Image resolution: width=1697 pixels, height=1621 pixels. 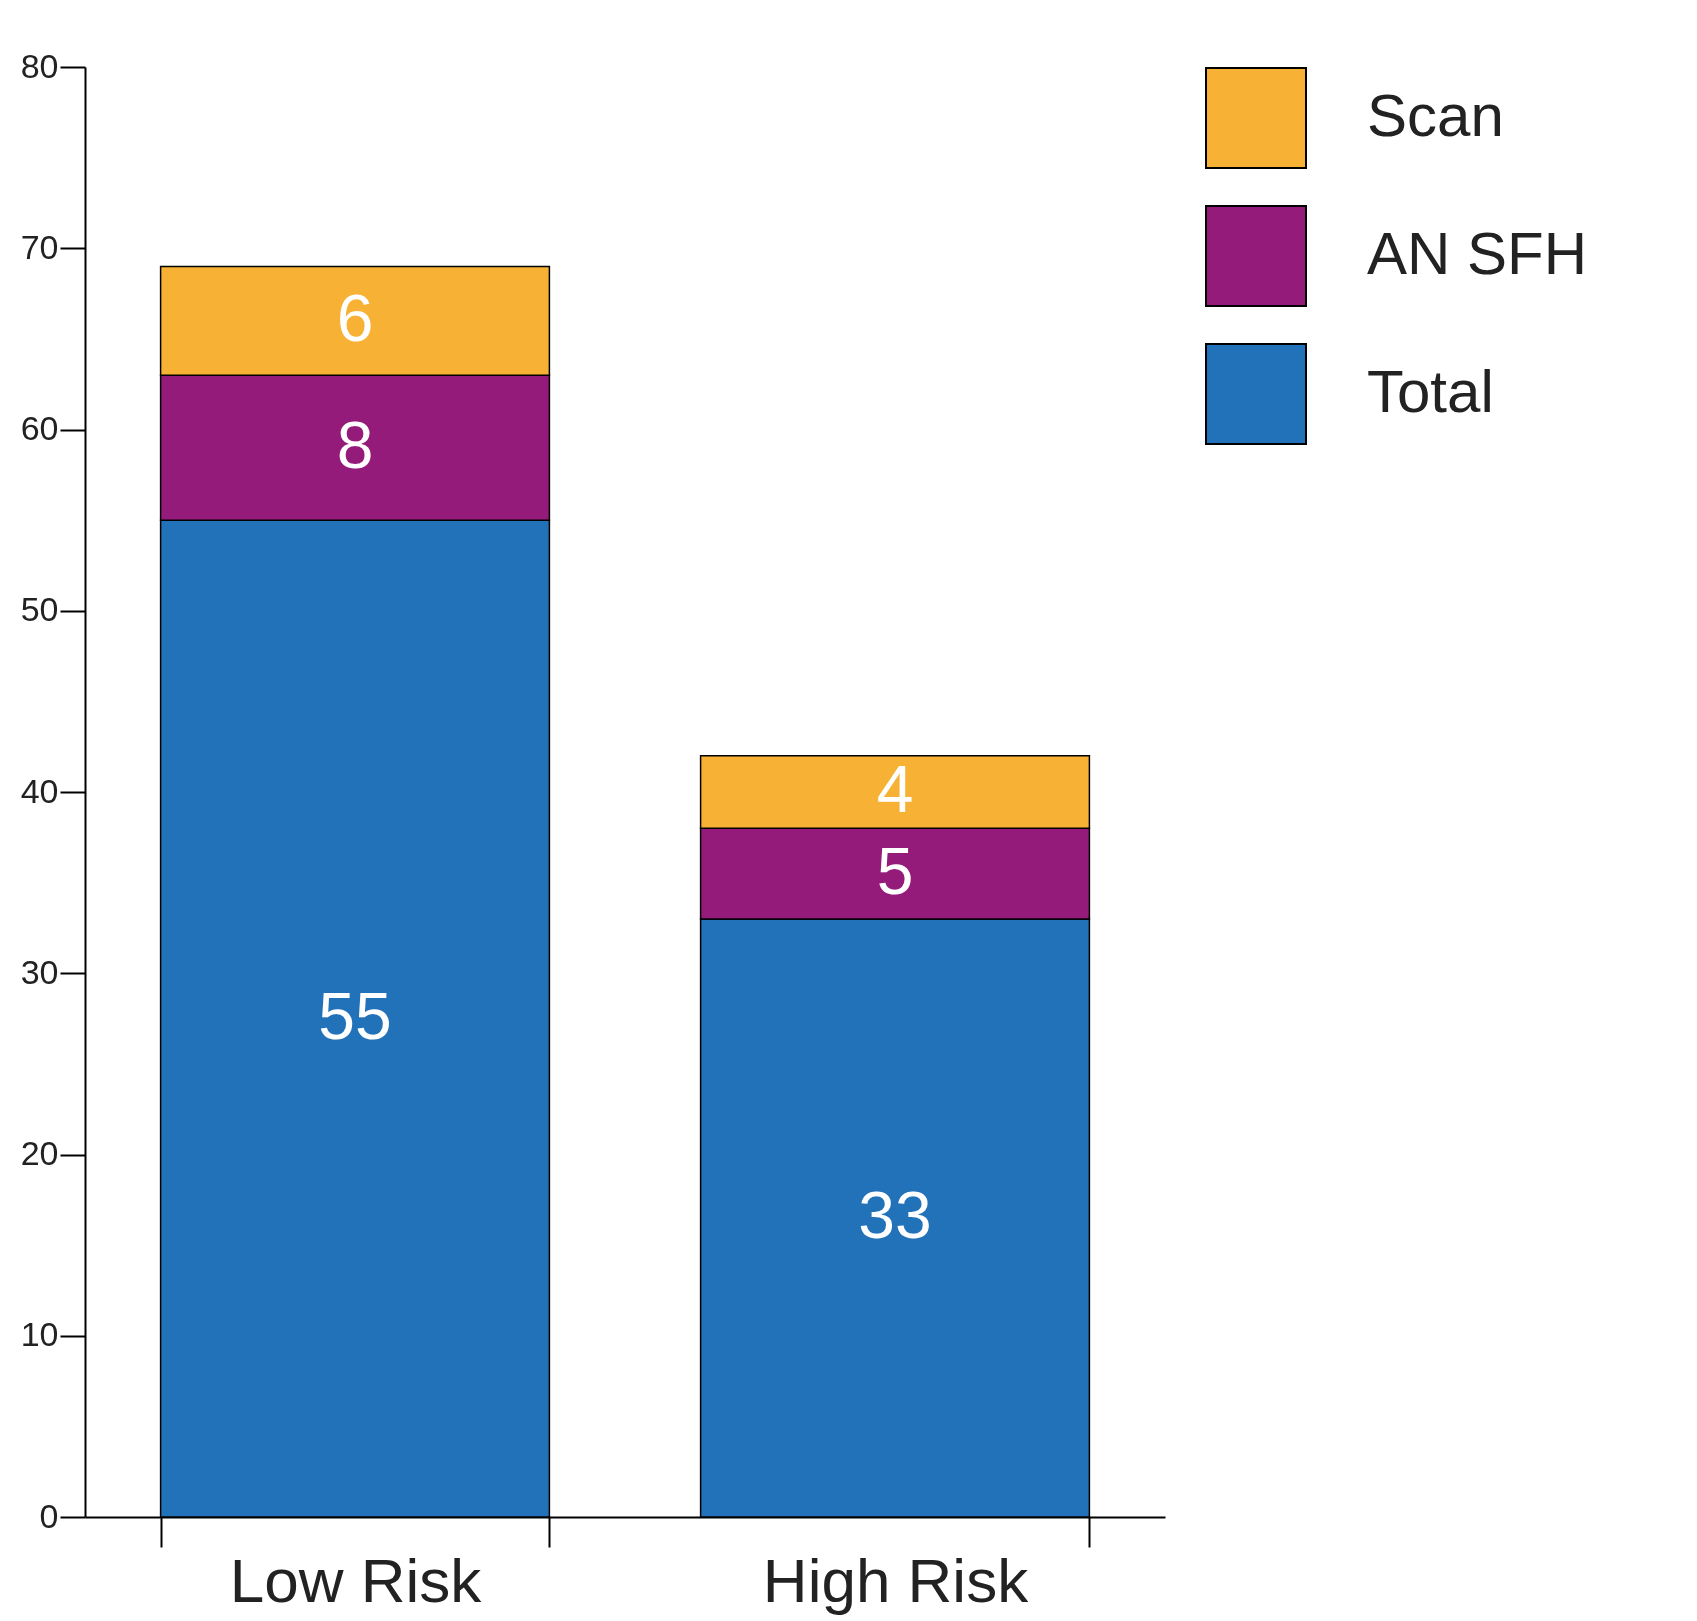 What do you see at coordinates (39, 1153) in the screenshot?
I see `y-tick-label: 20` at bounding box center [39, 1153].